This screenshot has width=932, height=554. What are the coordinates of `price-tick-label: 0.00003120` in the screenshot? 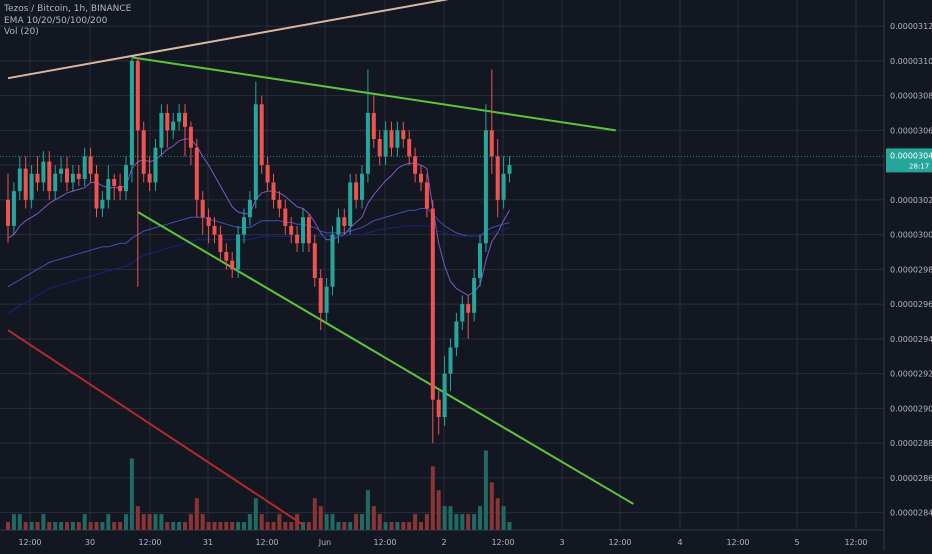 It's located at (911, 26).